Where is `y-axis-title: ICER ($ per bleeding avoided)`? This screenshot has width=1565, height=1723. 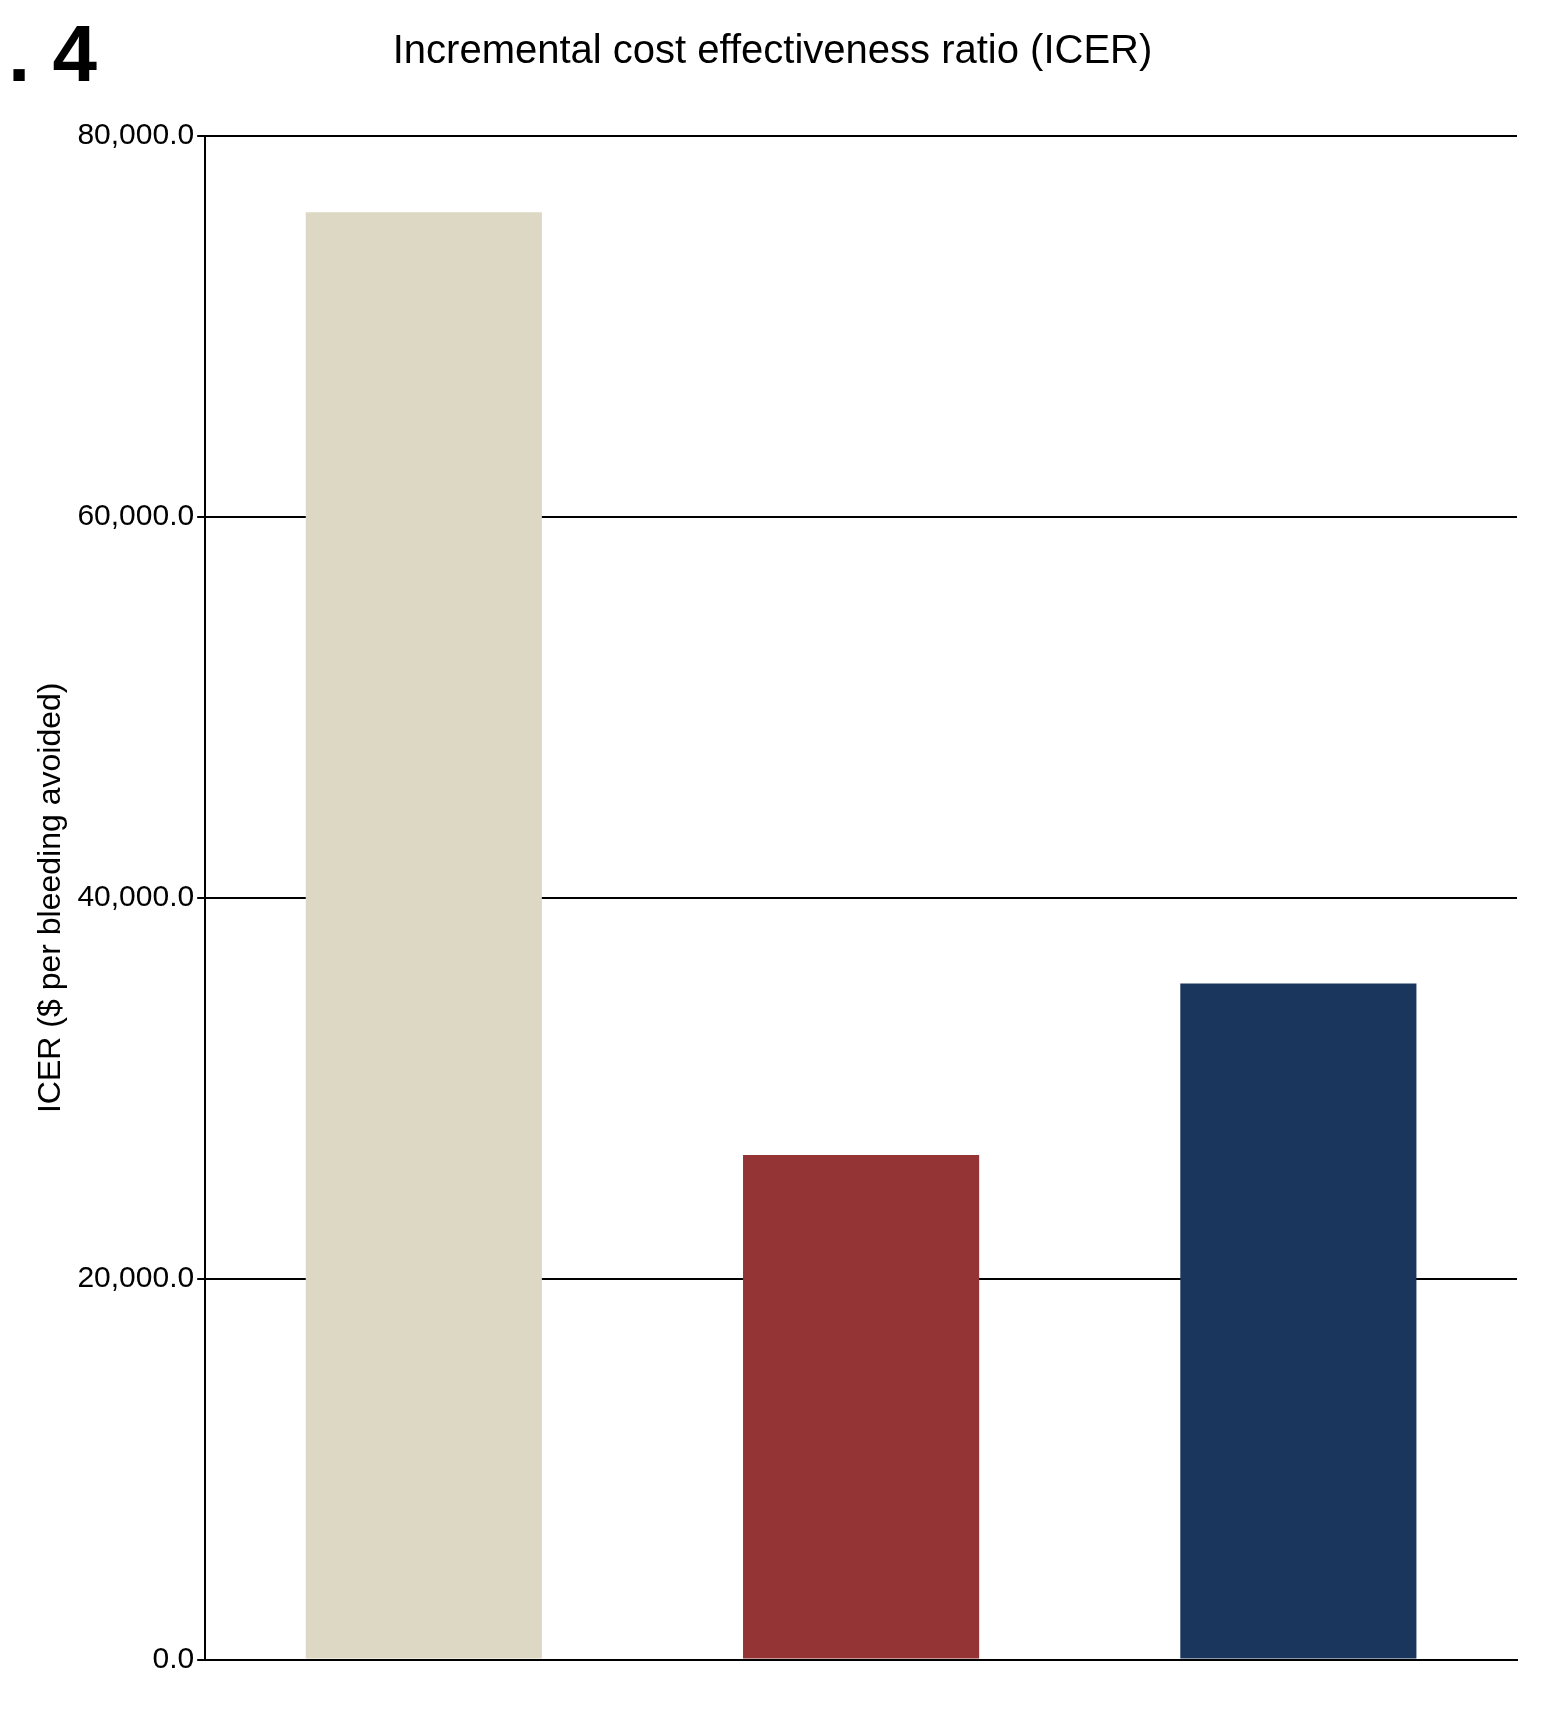 y-axis-title: ICER ($ per bleeding avoided) is located at coordinates (49, 898).